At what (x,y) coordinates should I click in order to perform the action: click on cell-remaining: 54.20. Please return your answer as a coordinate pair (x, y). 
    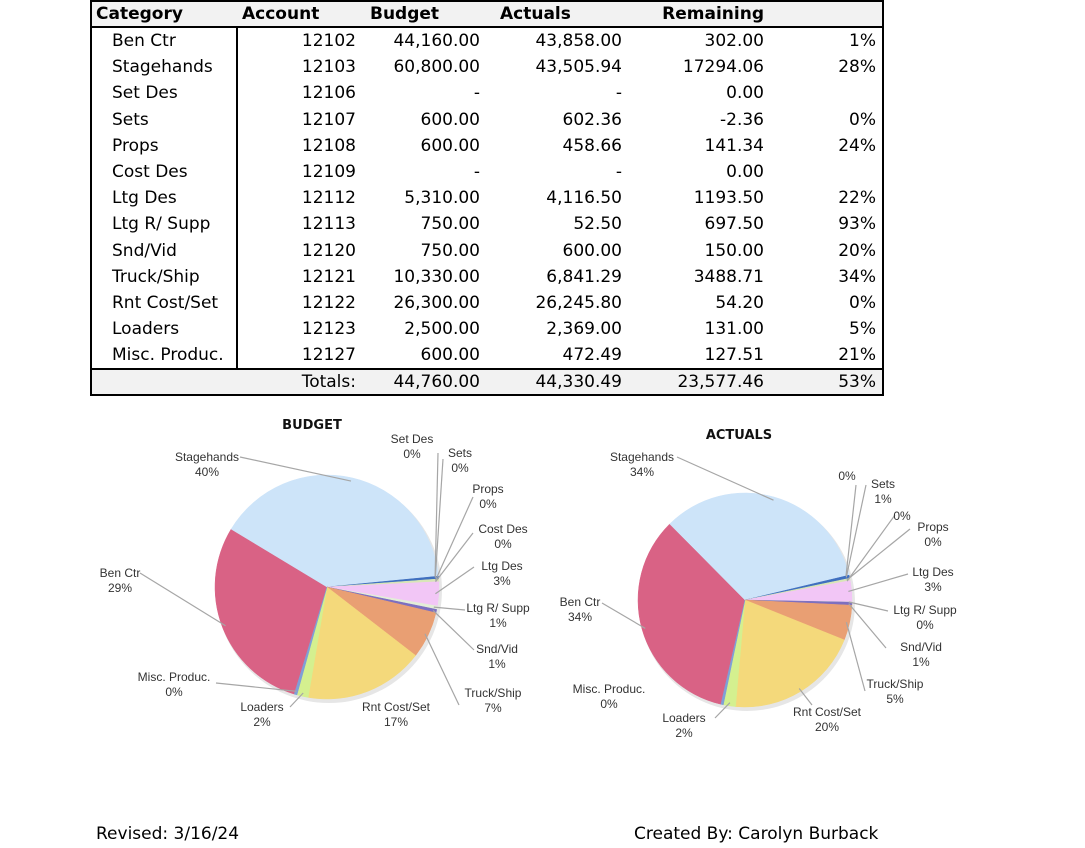
    Looking at the image, I should click on (739, 302).